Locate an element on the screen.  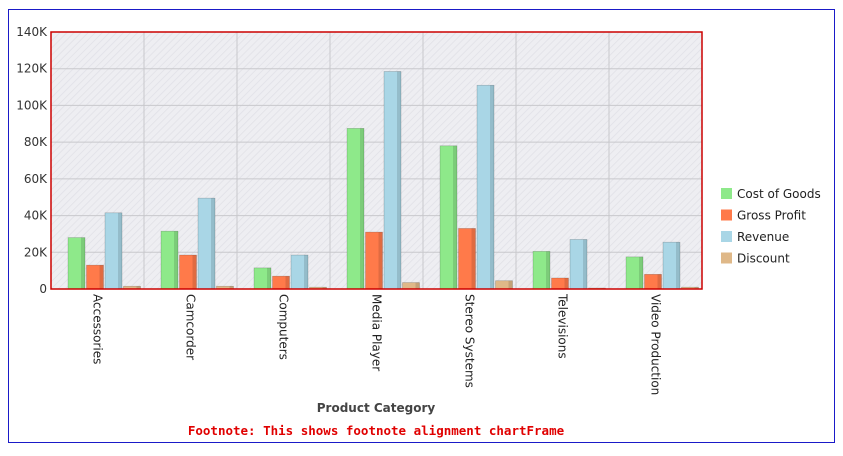
y-tick-label: 0 is located at coordinates (43, 289).